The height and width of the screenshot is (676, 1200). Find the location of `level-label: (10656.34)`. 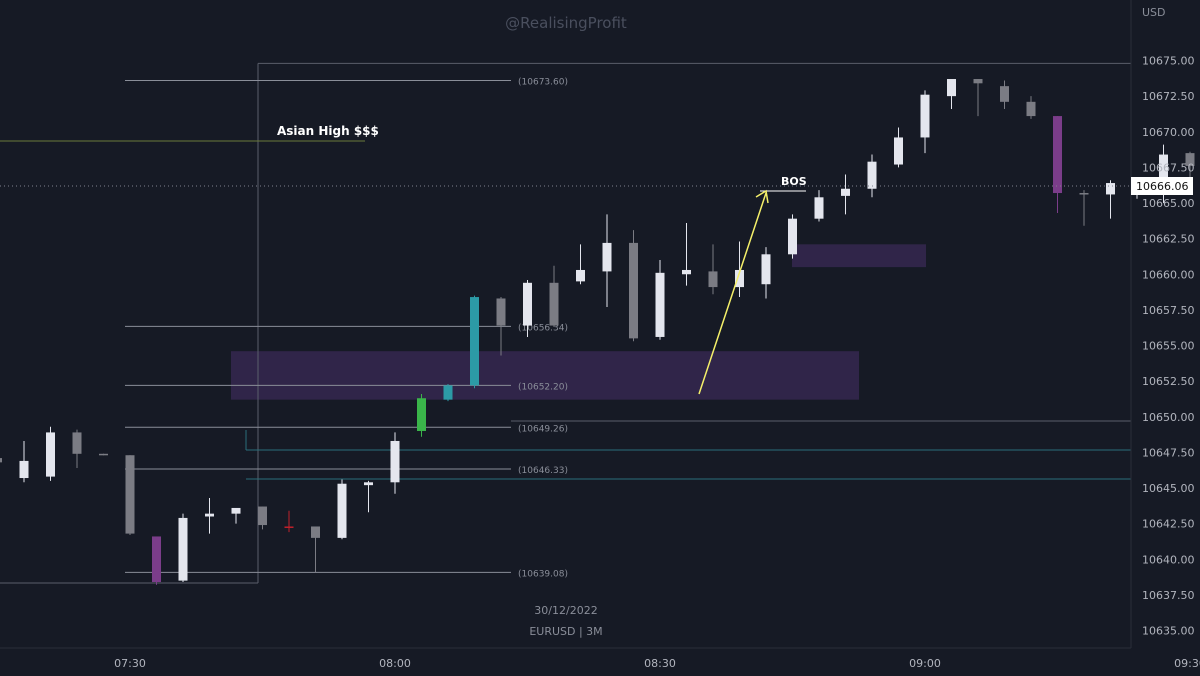

level-label: (10656.34) is located at coordinates (543, 328).